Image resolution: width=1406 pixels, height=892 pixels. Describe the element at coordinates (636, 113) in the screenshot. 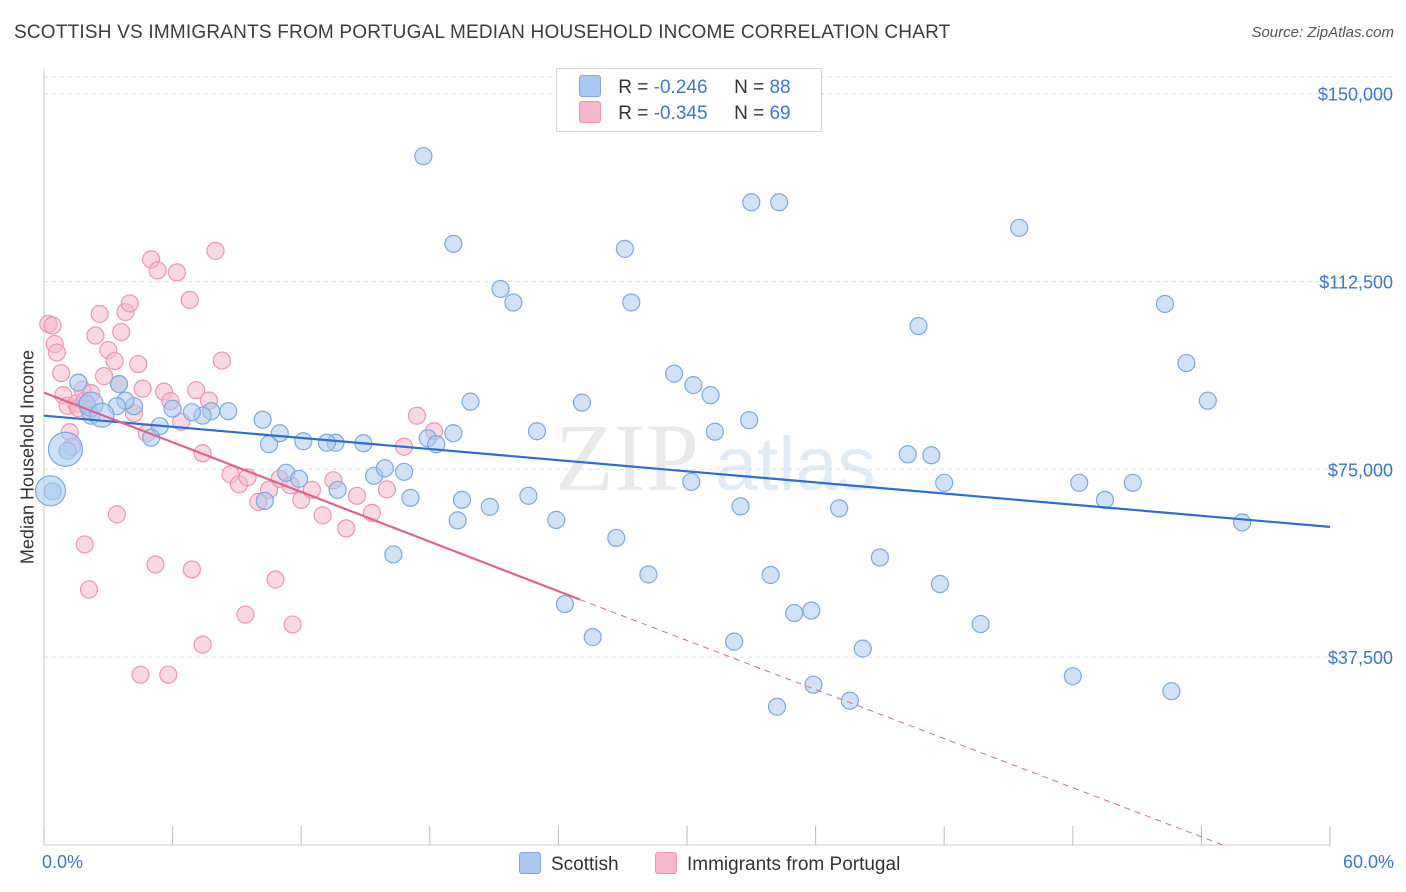

I see `legend-r-label: R =` at that location.